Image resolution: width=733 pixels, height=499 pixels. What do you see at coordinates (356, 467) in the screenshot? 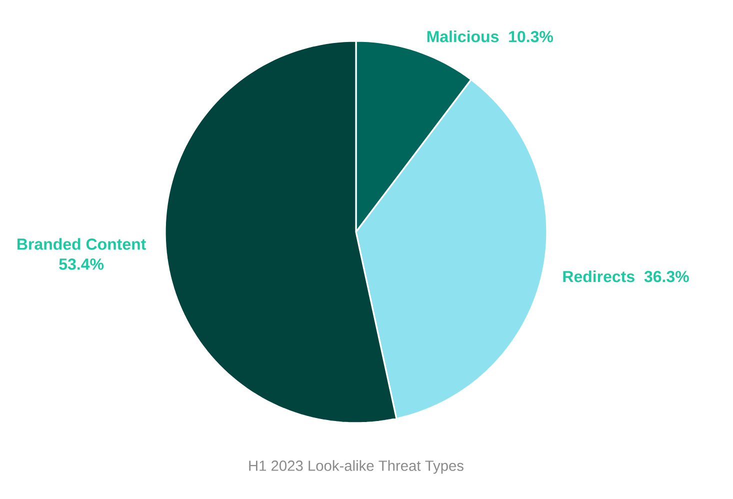
I see `text: H1 2023 Look-alike Threat Types` at bounding box center [356, 467].